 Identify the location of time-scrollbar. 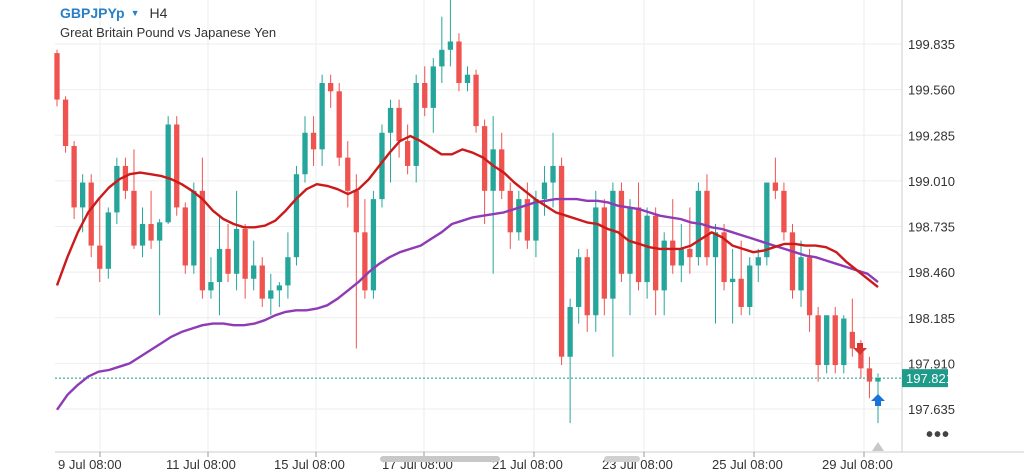
(440, 459).